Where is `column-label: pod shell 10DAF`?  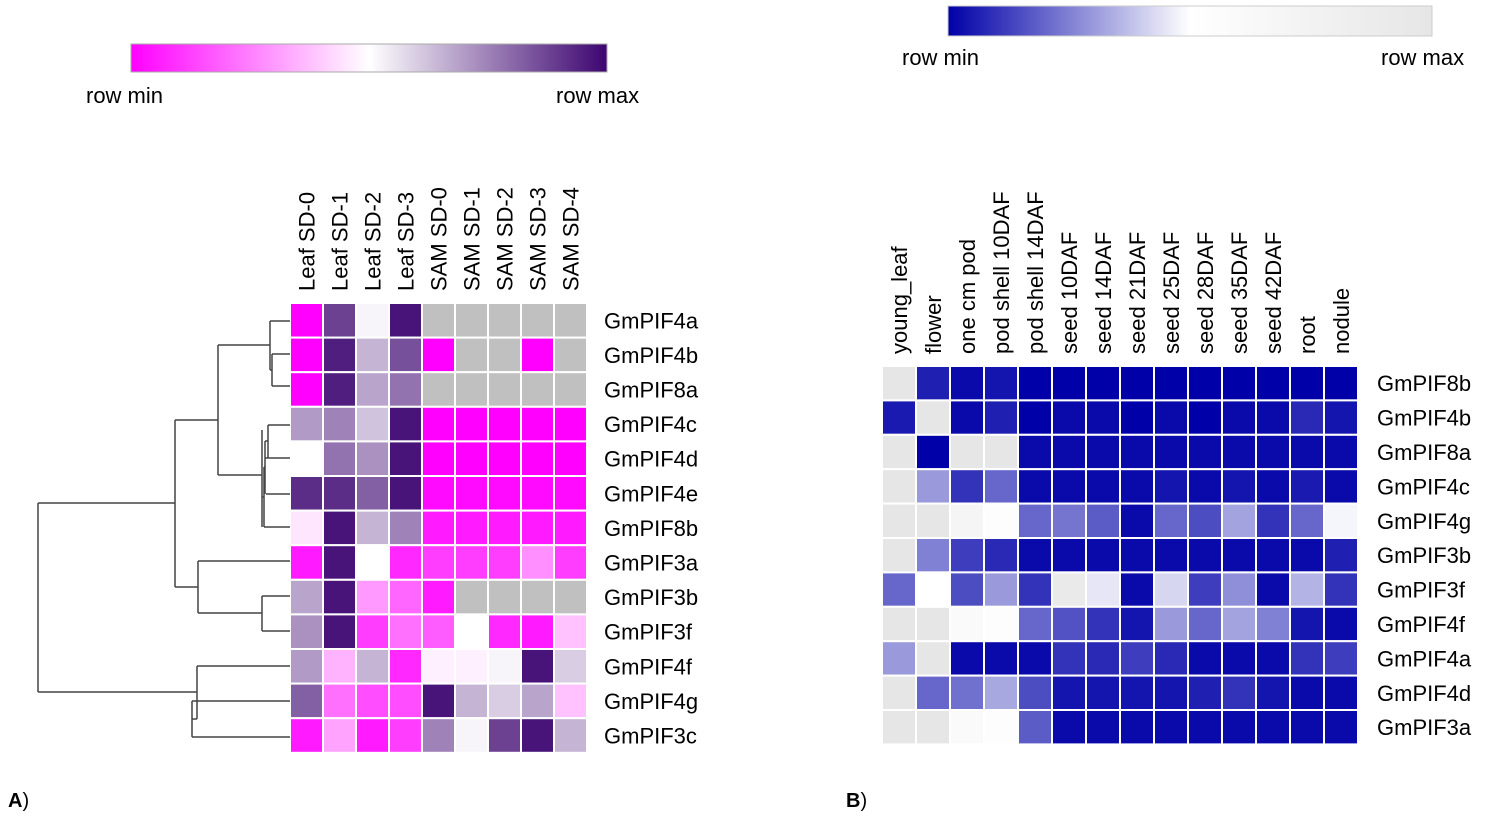
column-label: pod shell 10DAF is located at coordinates (1001, 272).